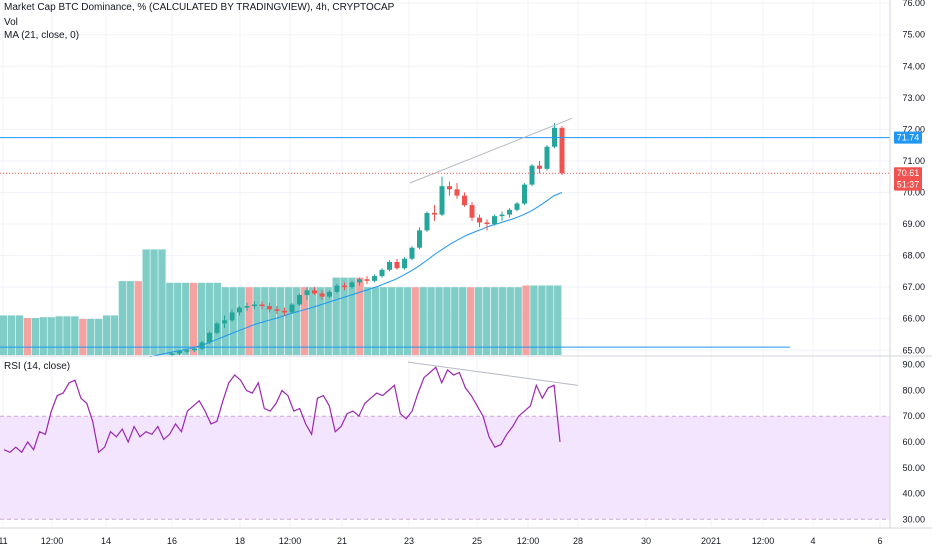  What do you see at coordinates (913, 494) in the screenshot?
I see `rsi-tick-label: 40.00` at bounding box center [913, 494].